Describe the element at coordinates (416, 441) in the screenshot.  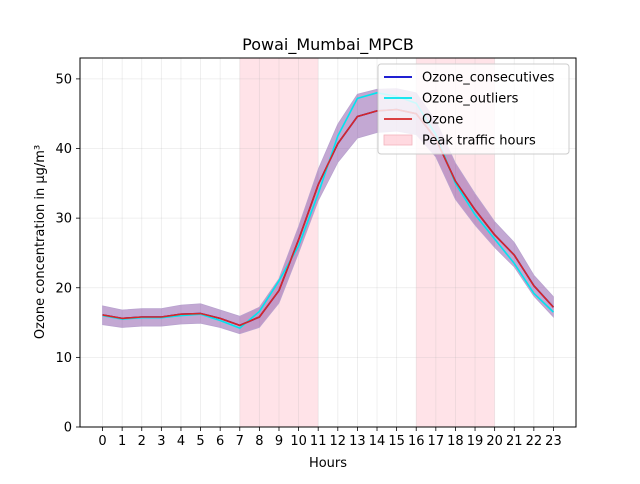
I see `x-tick-label: 16` at that location.